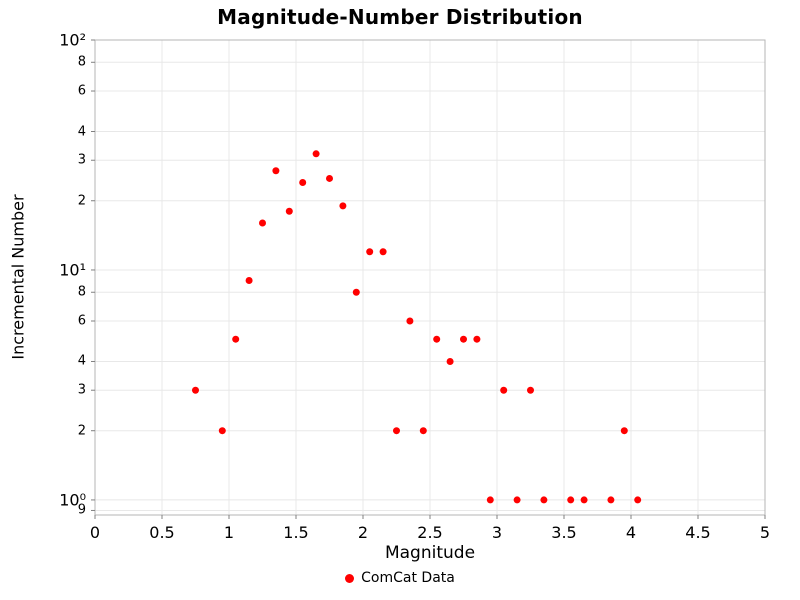  I want to click on y-tick-label: 10¹, so click(72, 270).